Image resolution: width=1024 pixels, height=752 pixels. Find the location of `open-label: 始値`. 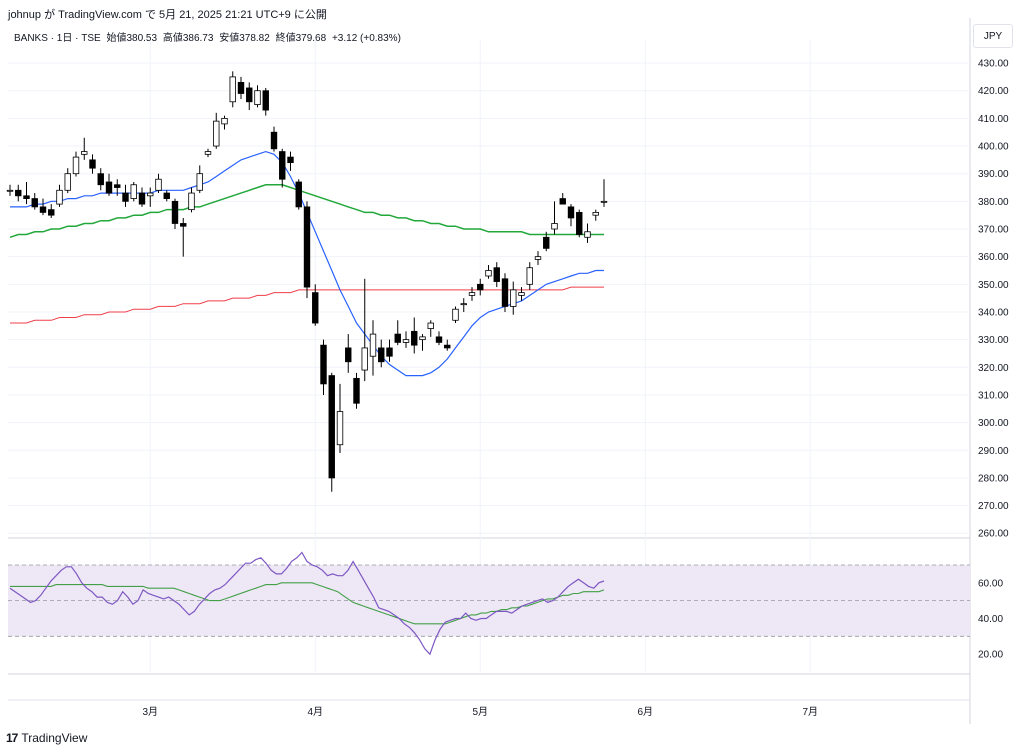

open-label: 始値 is located at coordinates (116, 38).